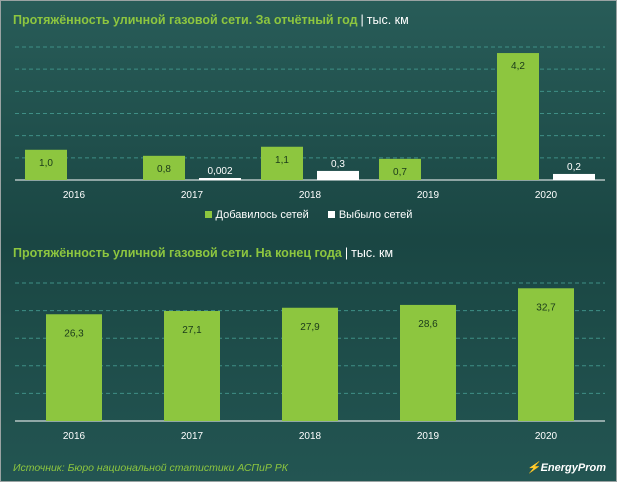  Describe the element at coordinates (282, 160) in the screenshot. I see `data-label: 1,1` at that location.